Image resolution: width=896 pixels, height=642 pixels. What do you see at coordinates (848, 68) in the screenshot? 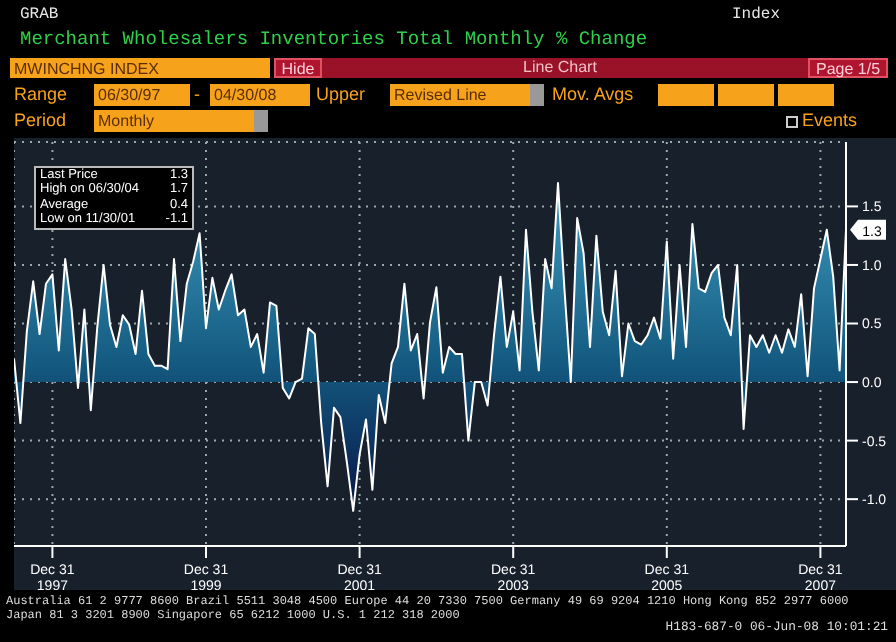
I see `text: Page 1/5` at bounding box center [848, 68].